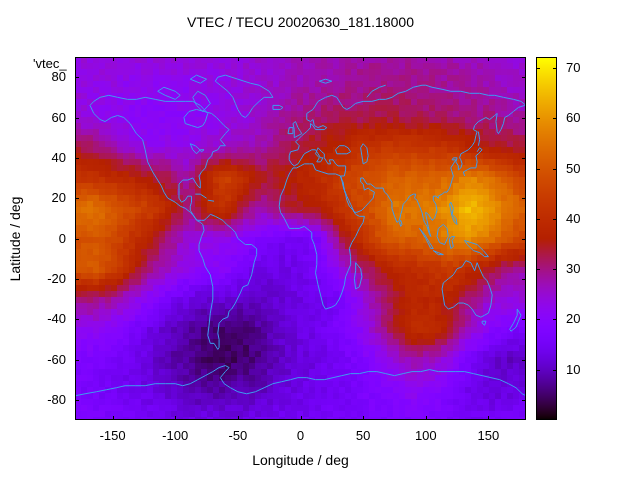 This screenshot has height=480, width=640. What do you see at coordinates (58, 117) in the screenshot?
I see `y-tick-label: 60` at bounding box center [58, 117].